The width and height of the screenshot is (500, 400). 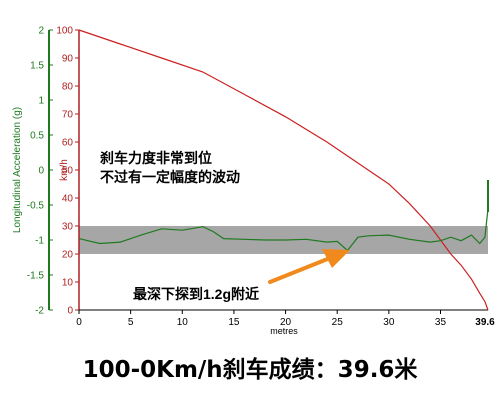 What do you see at coordinates (284, 331) in the screenshot?
I see `x-axis-title: metres` at bounding box center [284, 331].